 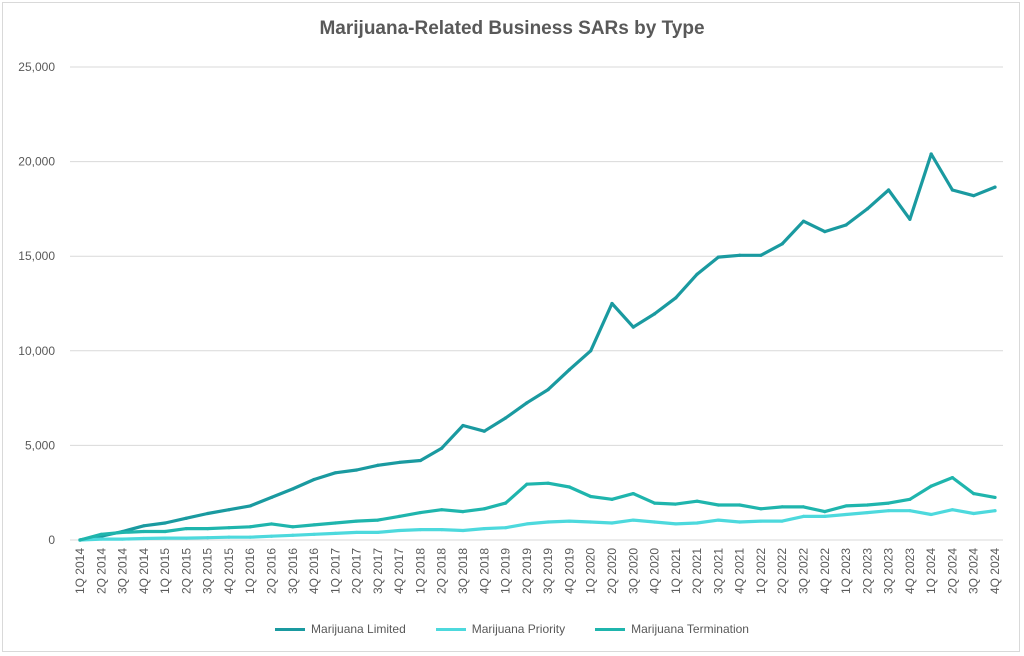 What do you see at coordinates (974, 571) in the screenshot?
I see `x-tick-label: 3Q 2024` at bounding box center [974, 571].